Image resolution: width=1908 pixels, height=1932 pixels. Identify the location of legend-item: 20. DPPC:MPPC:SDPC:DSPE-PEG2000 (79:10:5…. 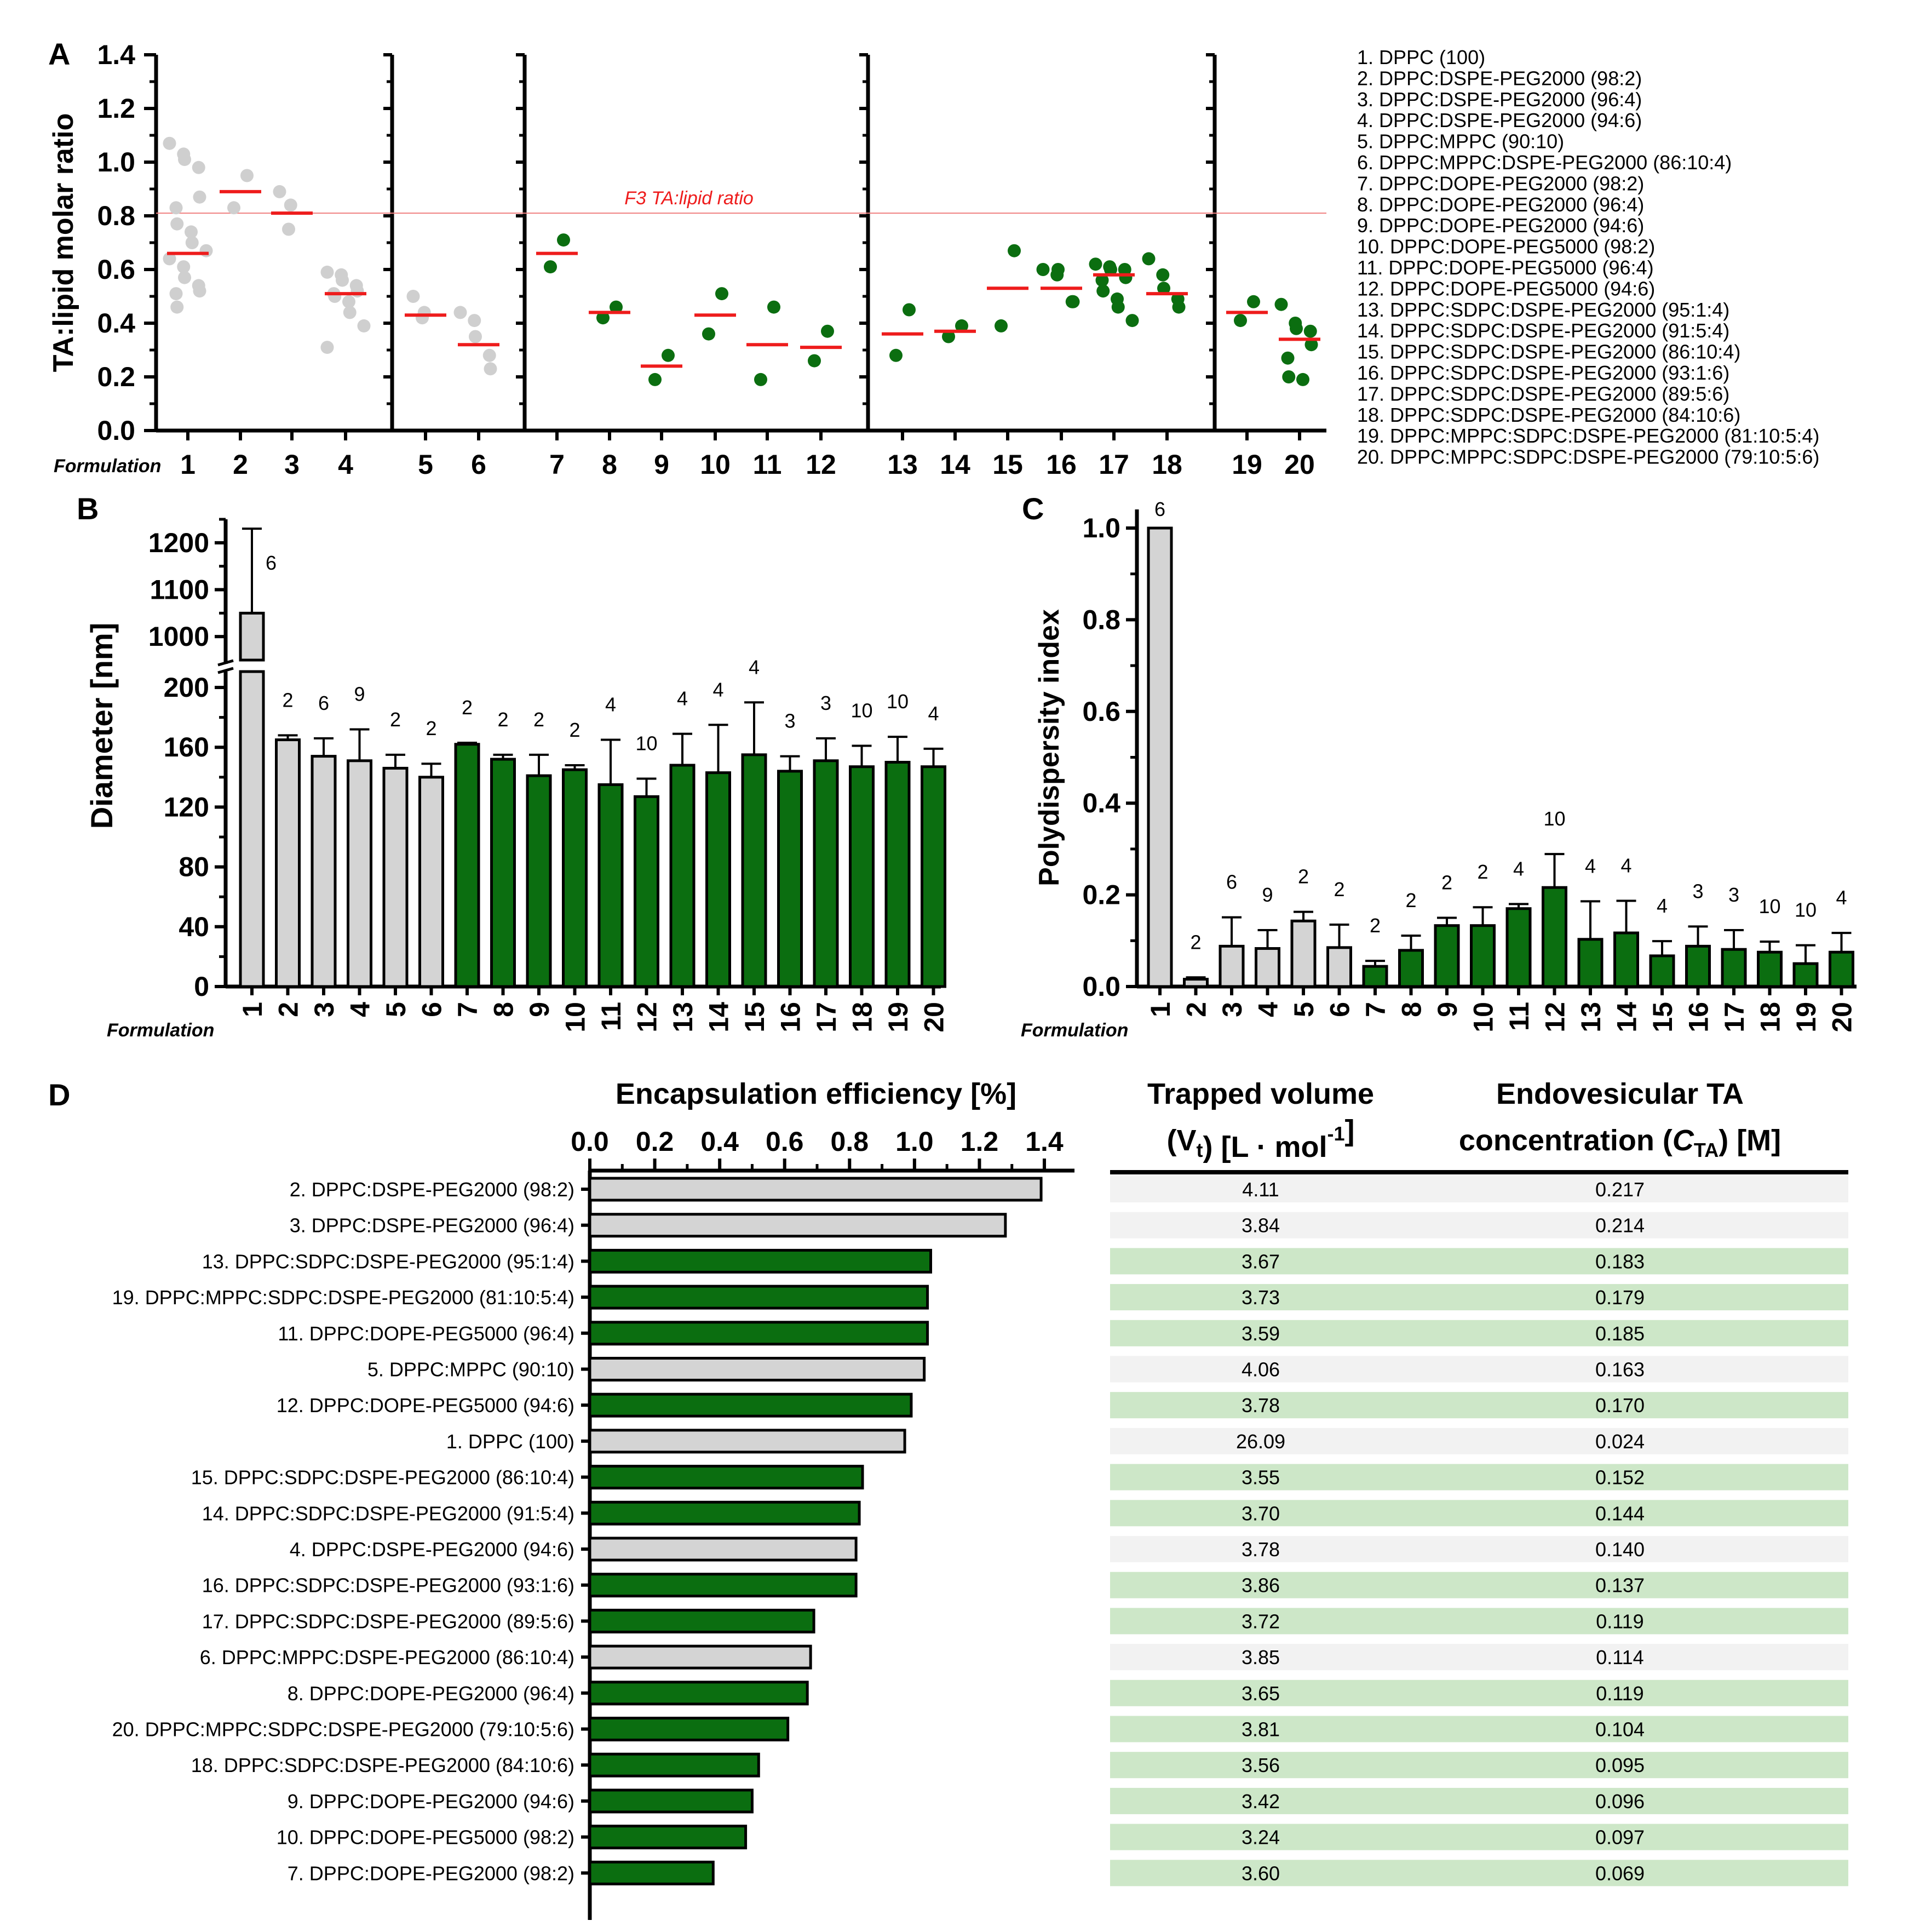
(1588, 457).